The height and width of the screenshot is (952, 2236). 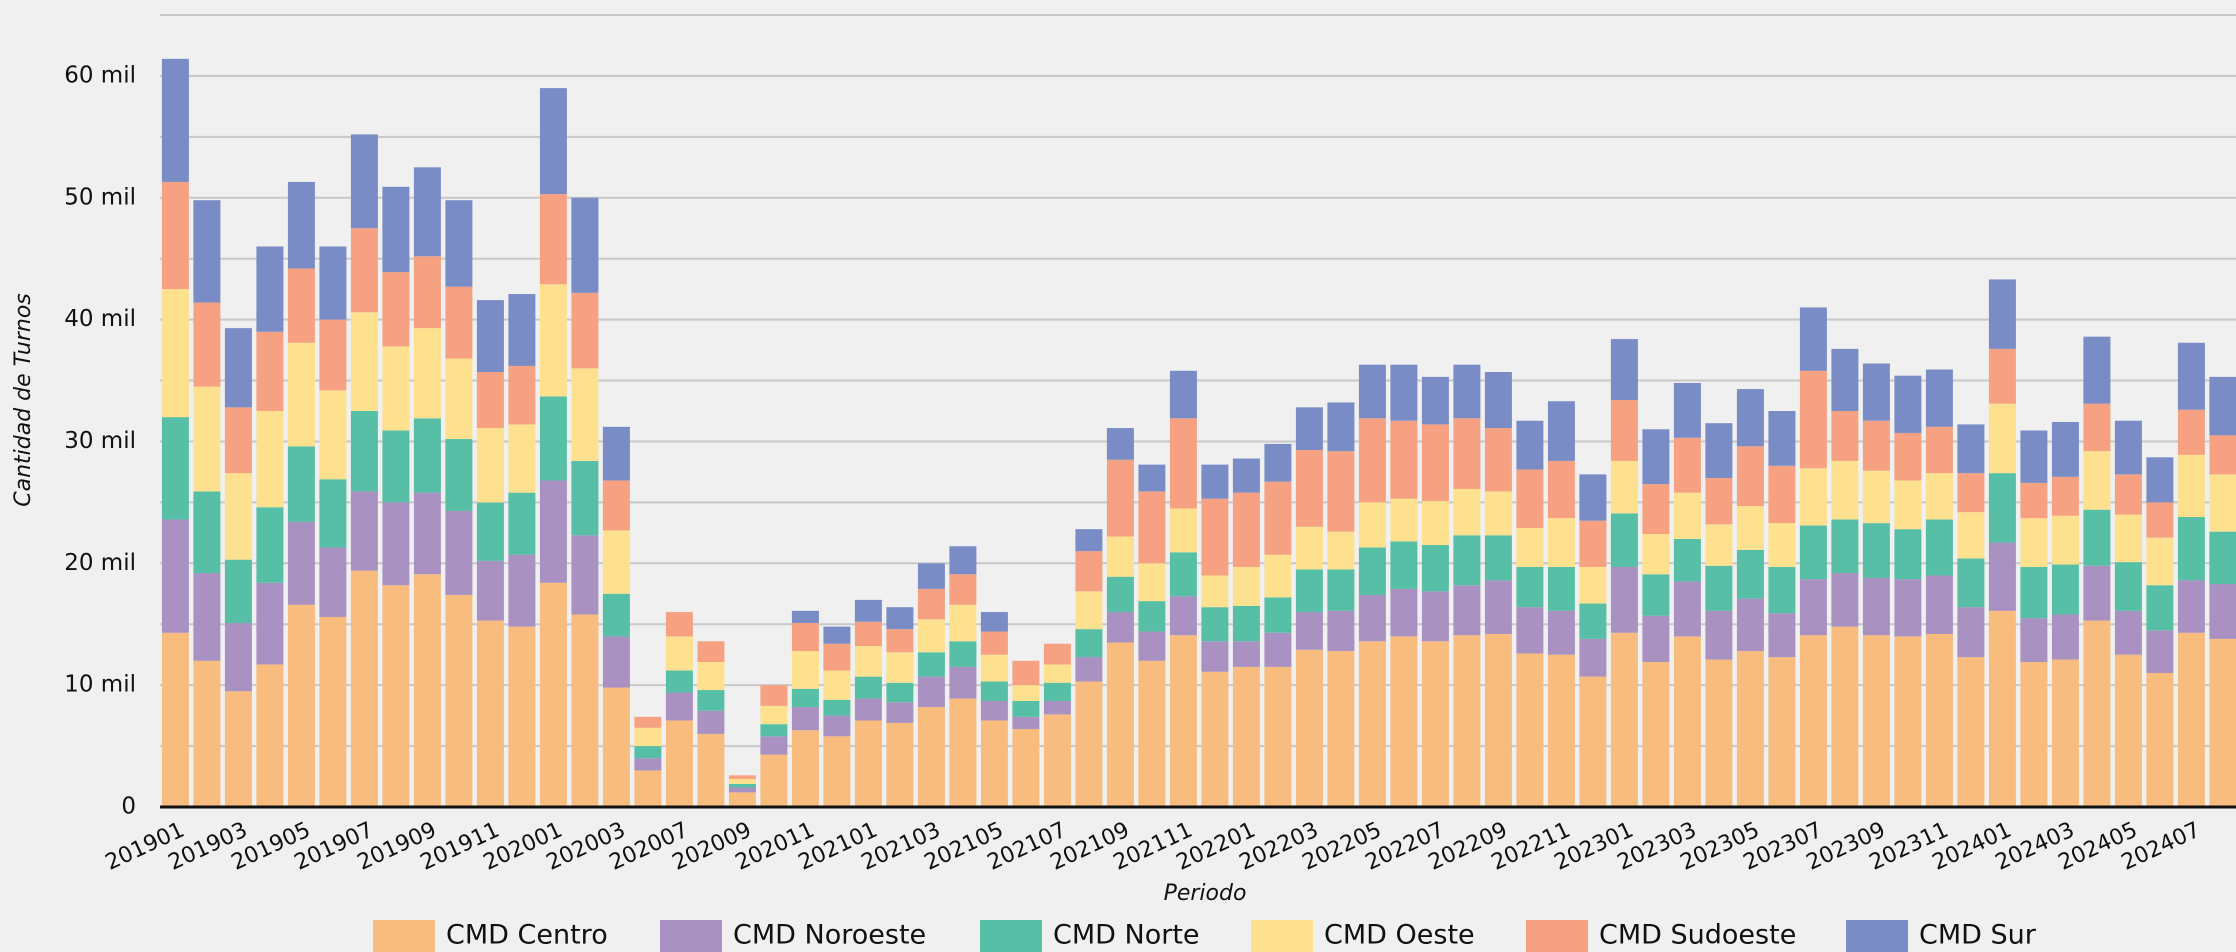 What do you see at coordinates (1126, 935) in the screenshot?
I see `legend-label: CMD Norte` at bounding box center [1126, 935].